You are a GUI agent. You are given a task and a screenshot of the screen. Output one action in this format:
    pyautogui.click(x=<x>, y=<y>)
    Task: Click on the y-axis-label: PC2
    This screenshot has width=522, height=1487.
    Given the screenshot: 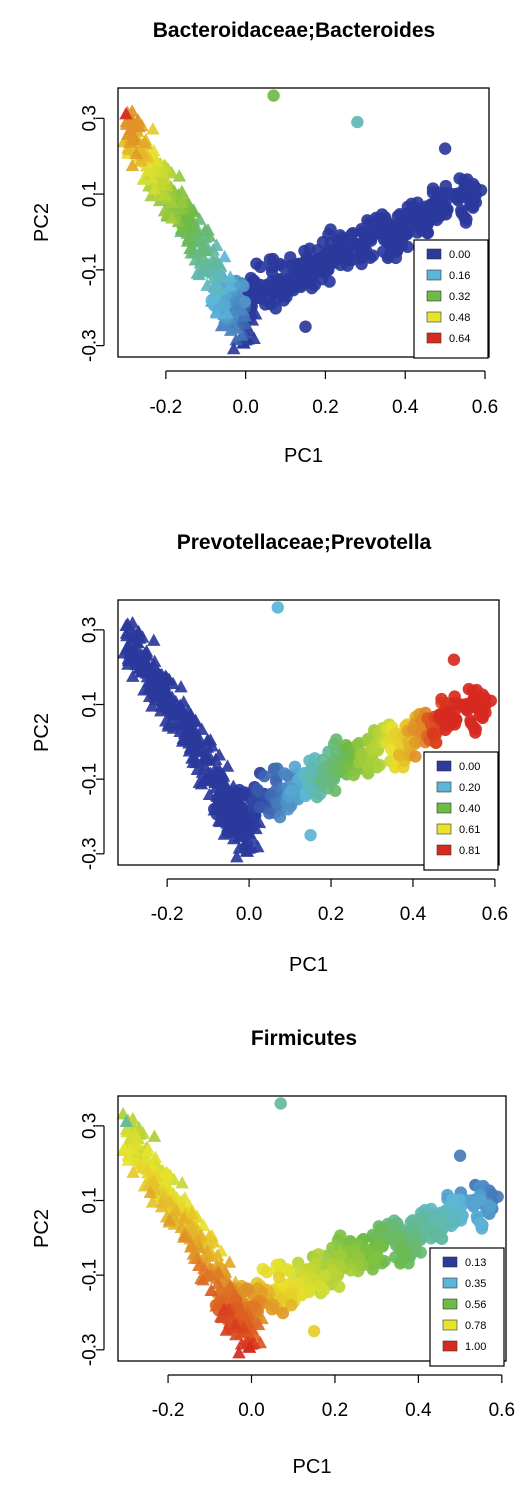 What is the action you would take?
    pyautogui.click(x=42, y=1228)
    